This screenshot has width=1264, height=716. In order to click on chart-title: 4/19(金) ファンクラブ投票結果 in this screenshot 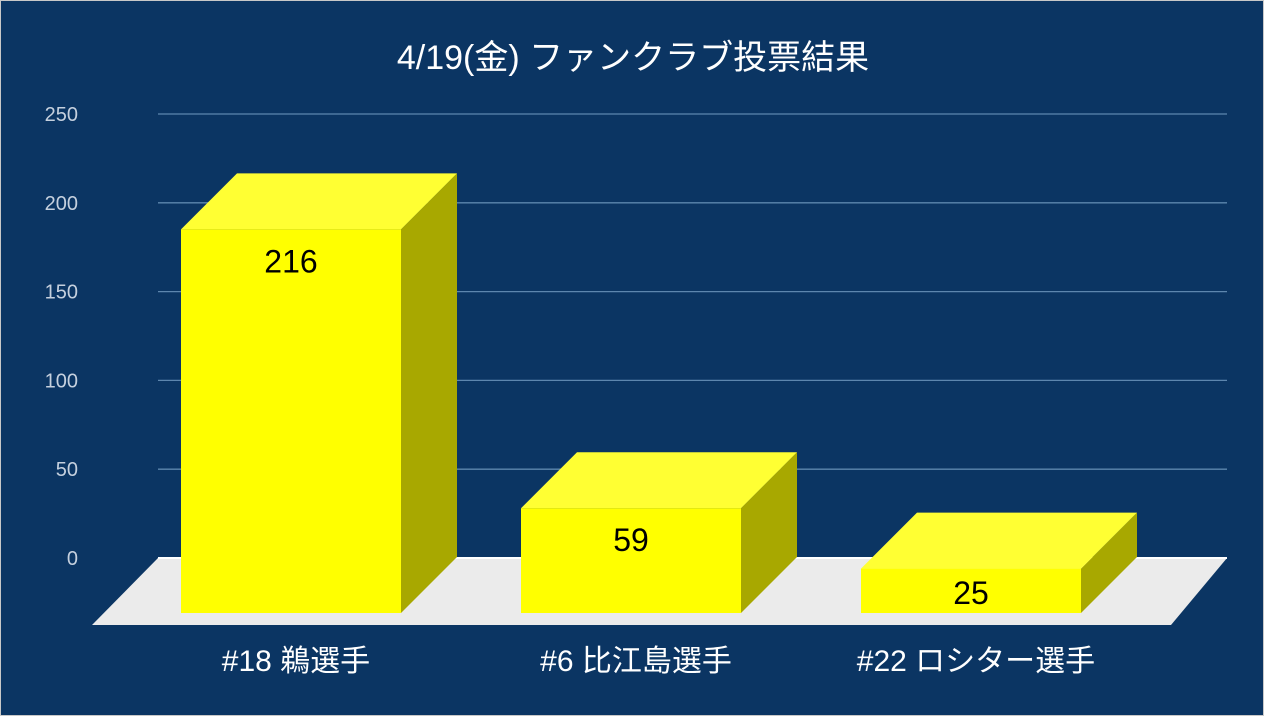, I will do `click(633, 58)`.